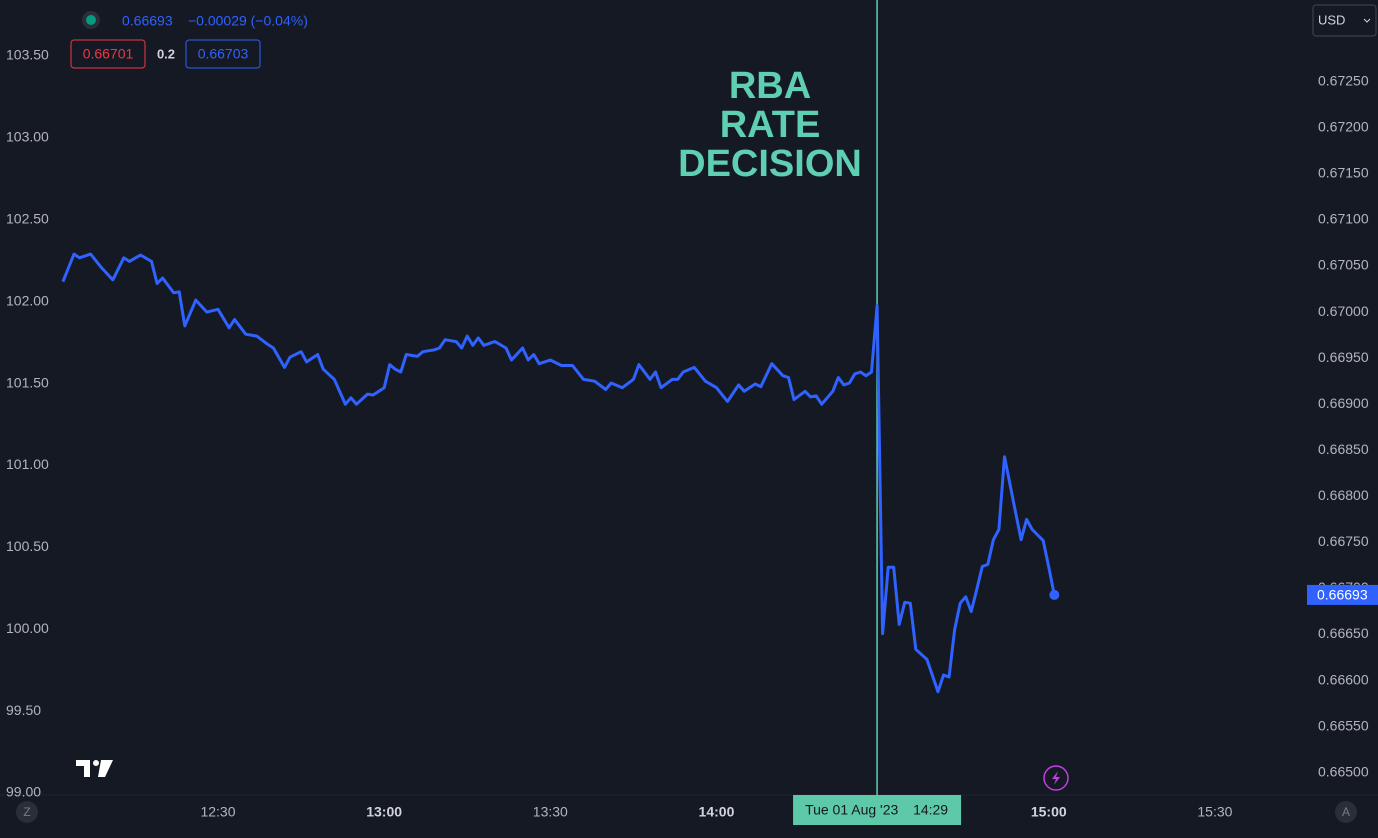 Image resolution: width=1378 pixels, height=838 pixels. Describe the element at coordinates (27, 546) in the screenshot. I see `y-tick-label: 100.50` at that location.